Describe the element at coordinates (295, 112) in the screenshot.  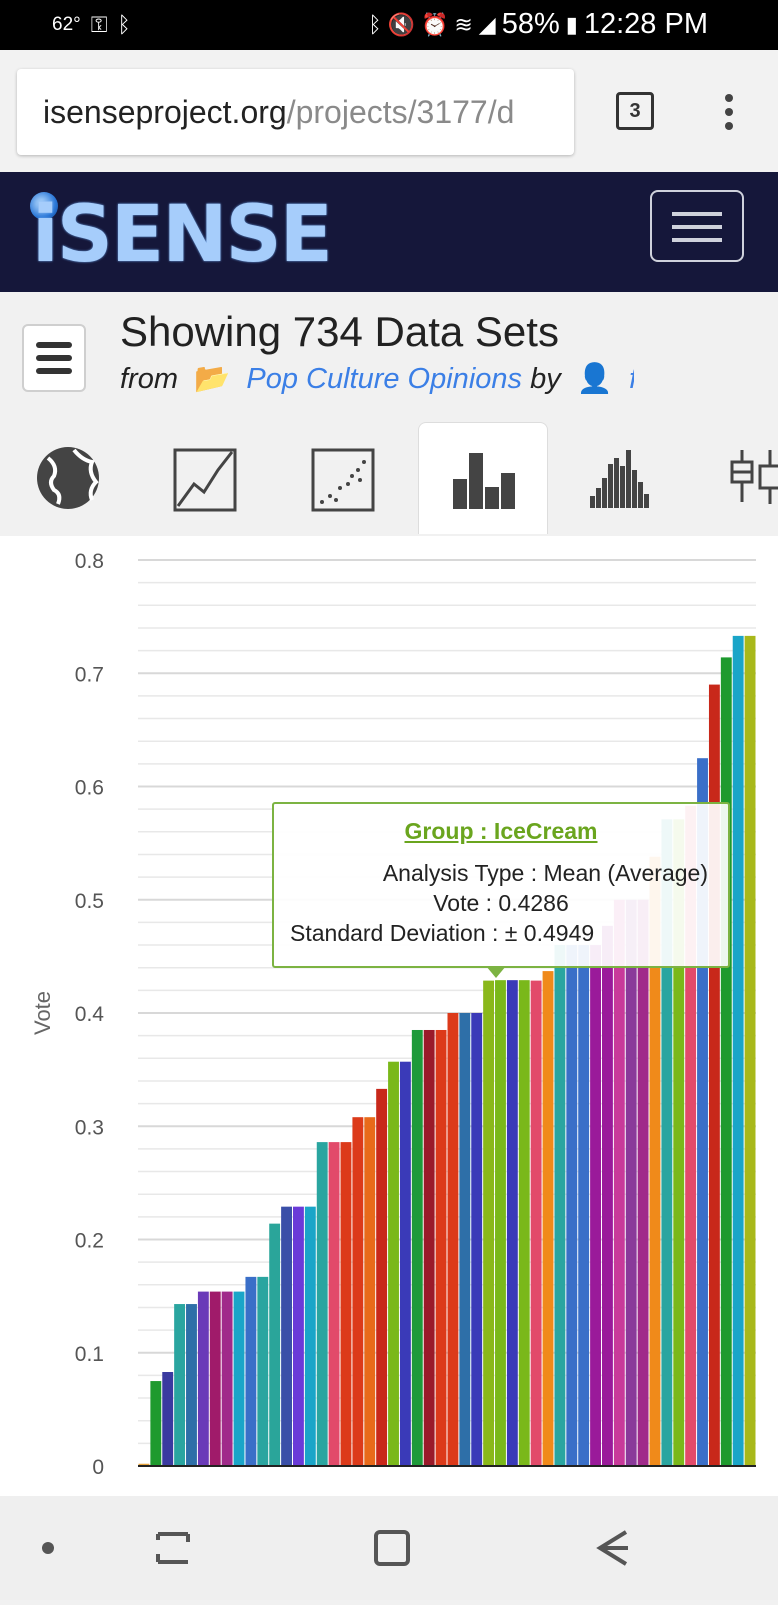
I see `url-field: isenseproject.org/projects/3177/d` at that location.